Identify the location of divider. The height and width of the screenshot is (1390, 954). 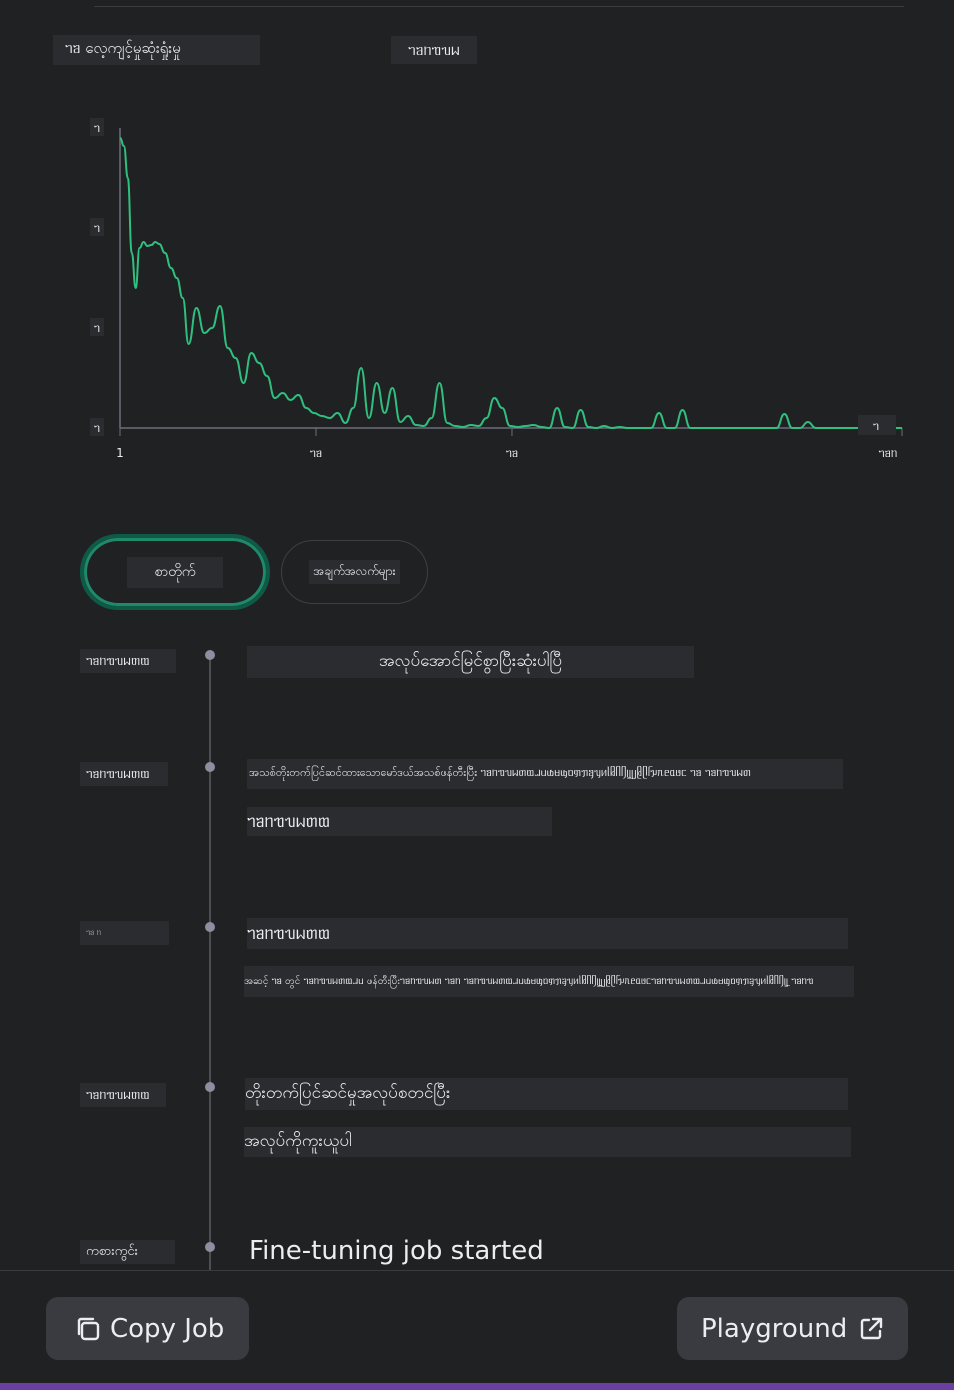
(499, 6).